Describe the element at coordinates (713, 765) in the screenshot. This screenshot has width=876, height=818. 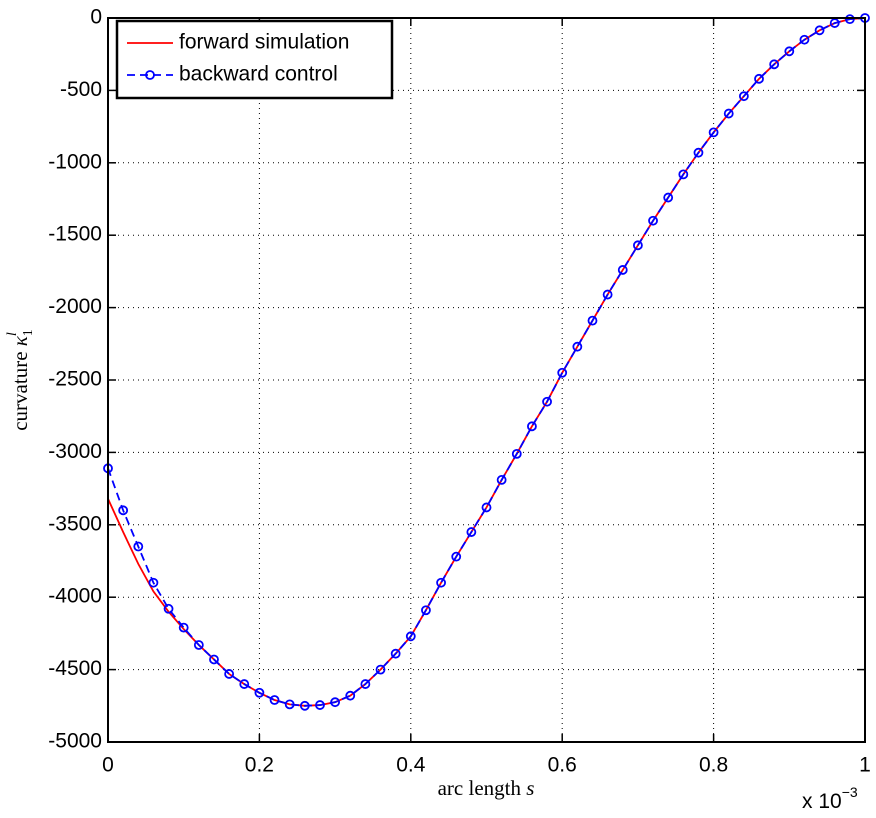
I see `x-tick-label: 0.8` at that location.